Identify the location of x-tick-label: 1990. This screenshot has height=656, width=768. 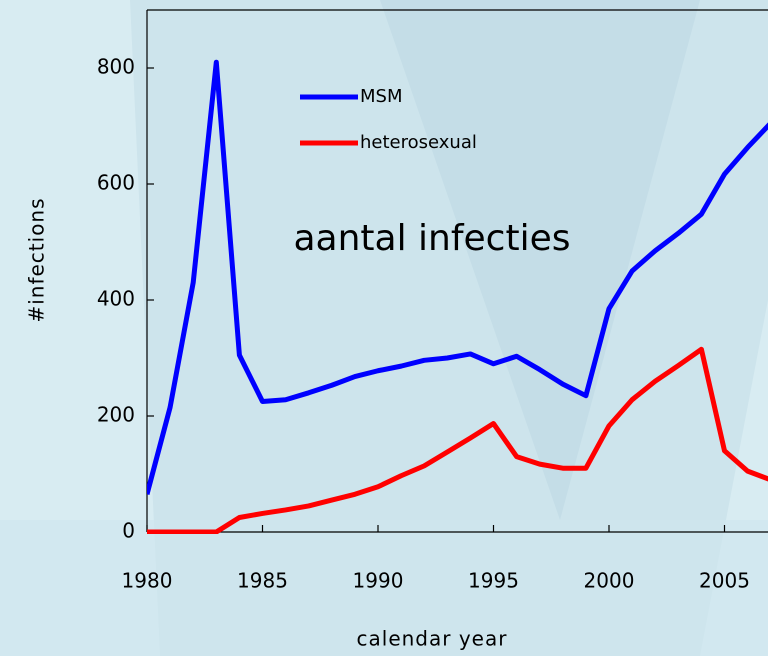
(378, 581).